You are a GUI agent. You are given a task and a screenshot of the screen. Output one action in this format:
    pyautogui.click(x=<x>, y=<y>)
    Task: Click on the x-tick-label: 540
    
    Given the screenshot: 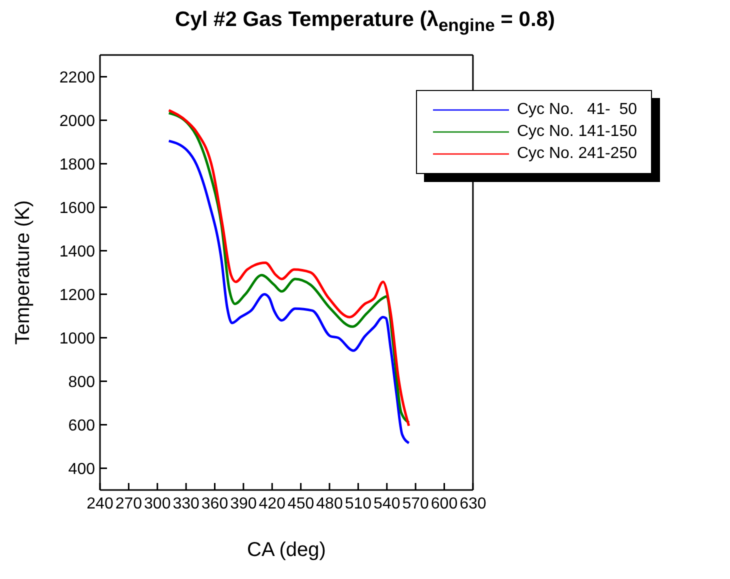 What is the action you would take?
    pyautogui.click(x=387, y=503)
    